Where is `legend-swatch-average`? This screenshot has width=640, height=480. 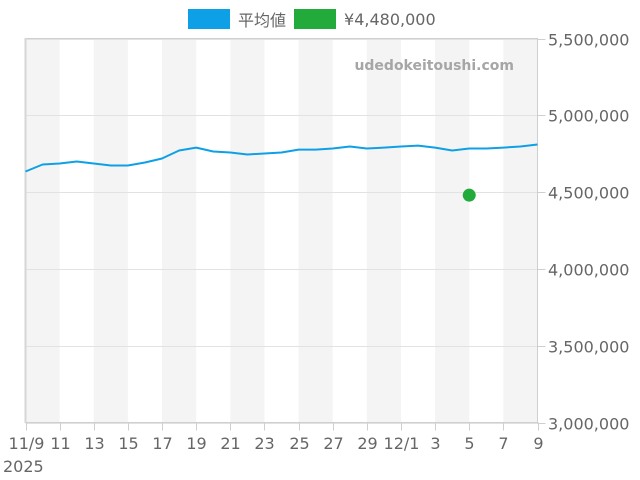
legend-swatch-average is located at coordinates (209, 19).